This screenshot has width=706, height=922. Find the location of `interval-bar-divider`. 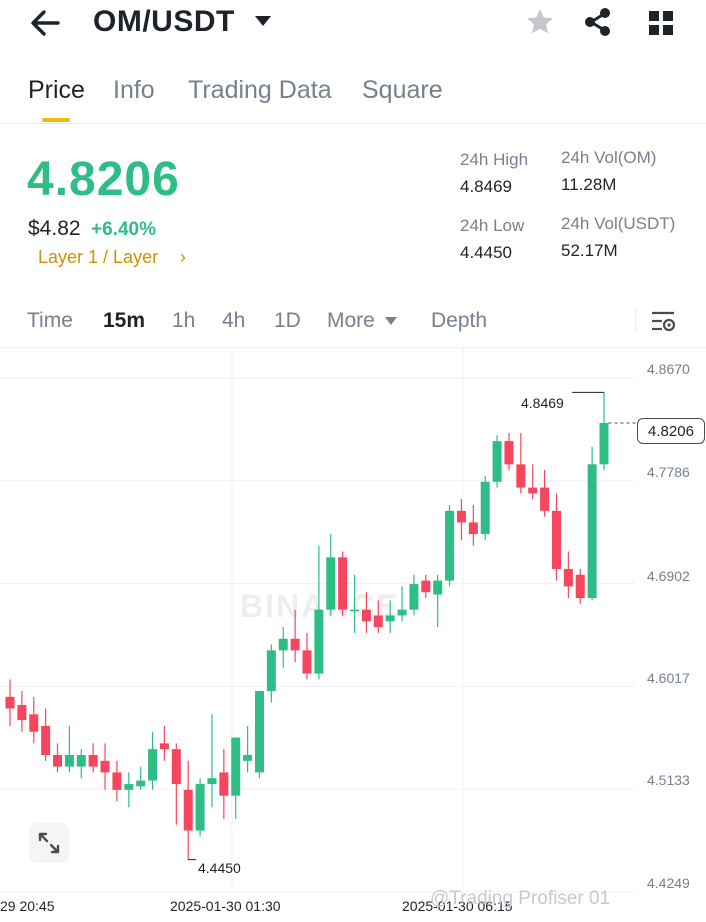

interval-bar-divider is located at coordinates (353, 347).